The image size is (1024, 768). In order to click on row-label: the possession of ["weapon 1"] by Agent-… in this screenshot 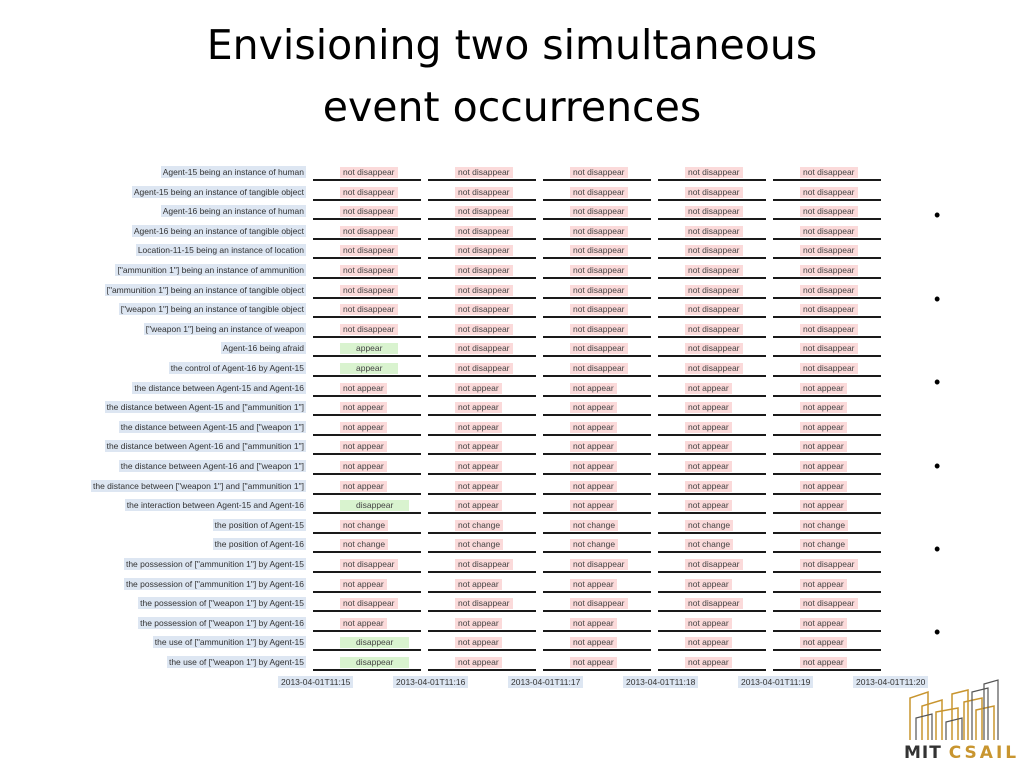, I will do `click(222, 622)`.